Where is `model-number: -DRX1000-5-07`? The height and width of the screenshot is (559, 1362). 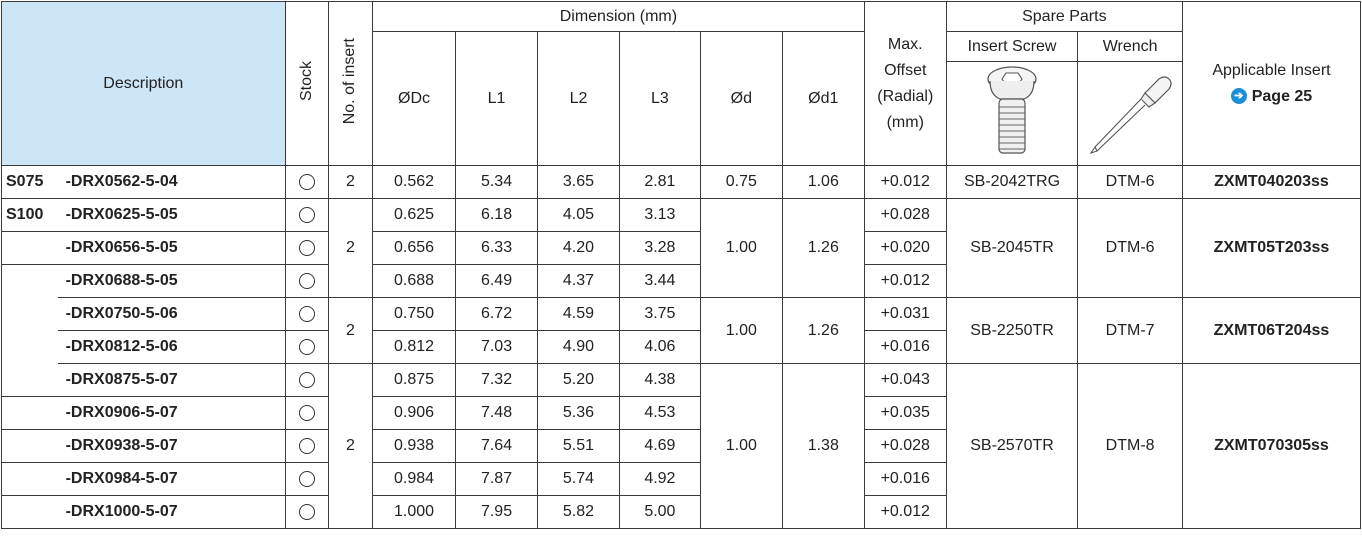 model-number: -DRX1000-5-07 is located at coordinates (171, 512).